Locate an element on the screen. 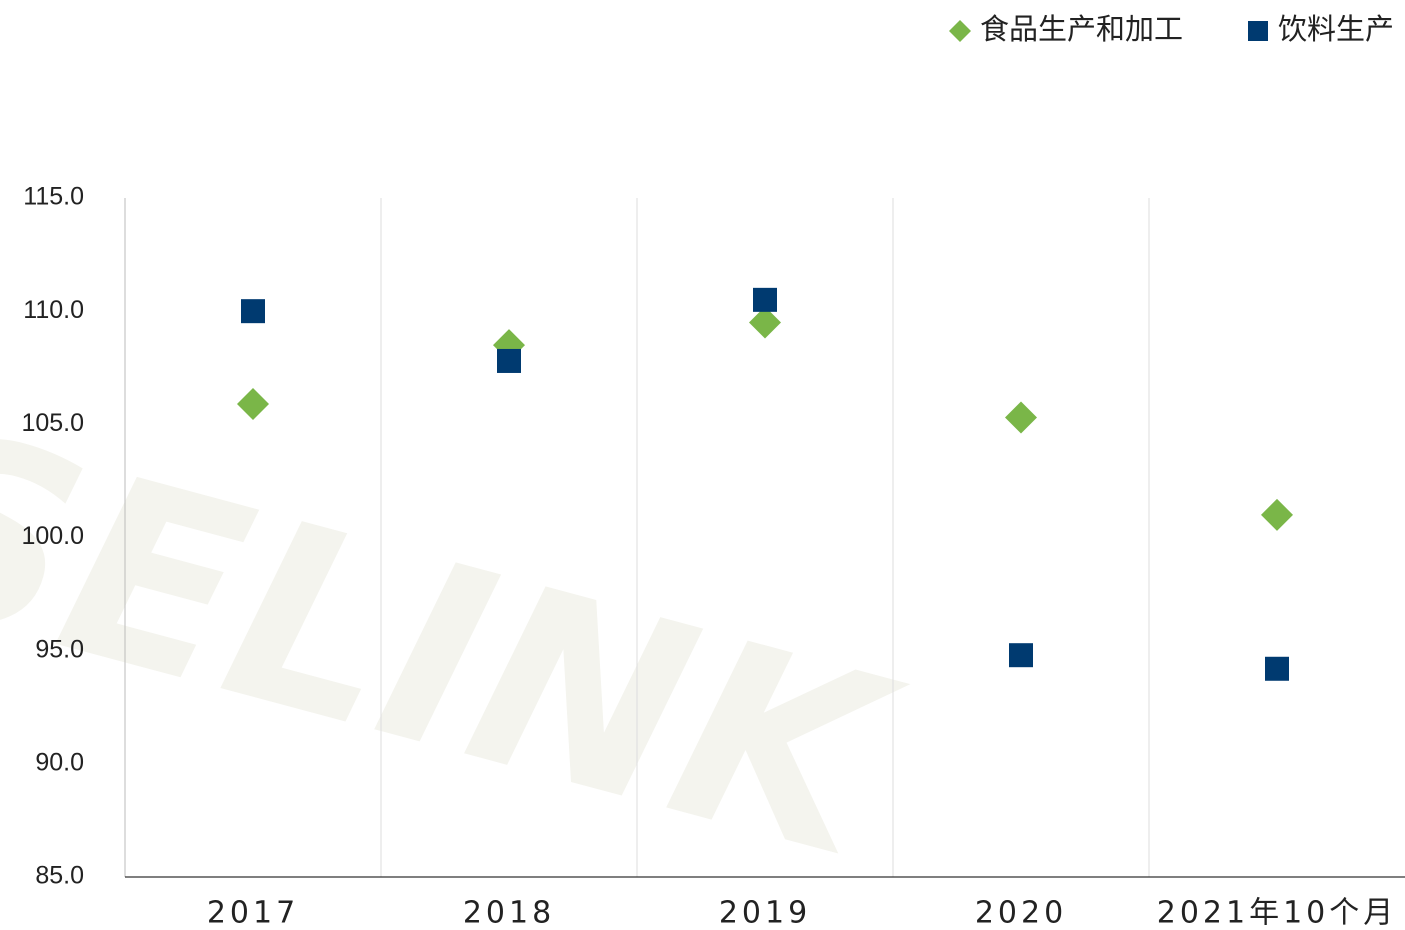 This screenshot has width=1405, height=930. x-tick-label: 2019 is located at coordinates (765, 913).